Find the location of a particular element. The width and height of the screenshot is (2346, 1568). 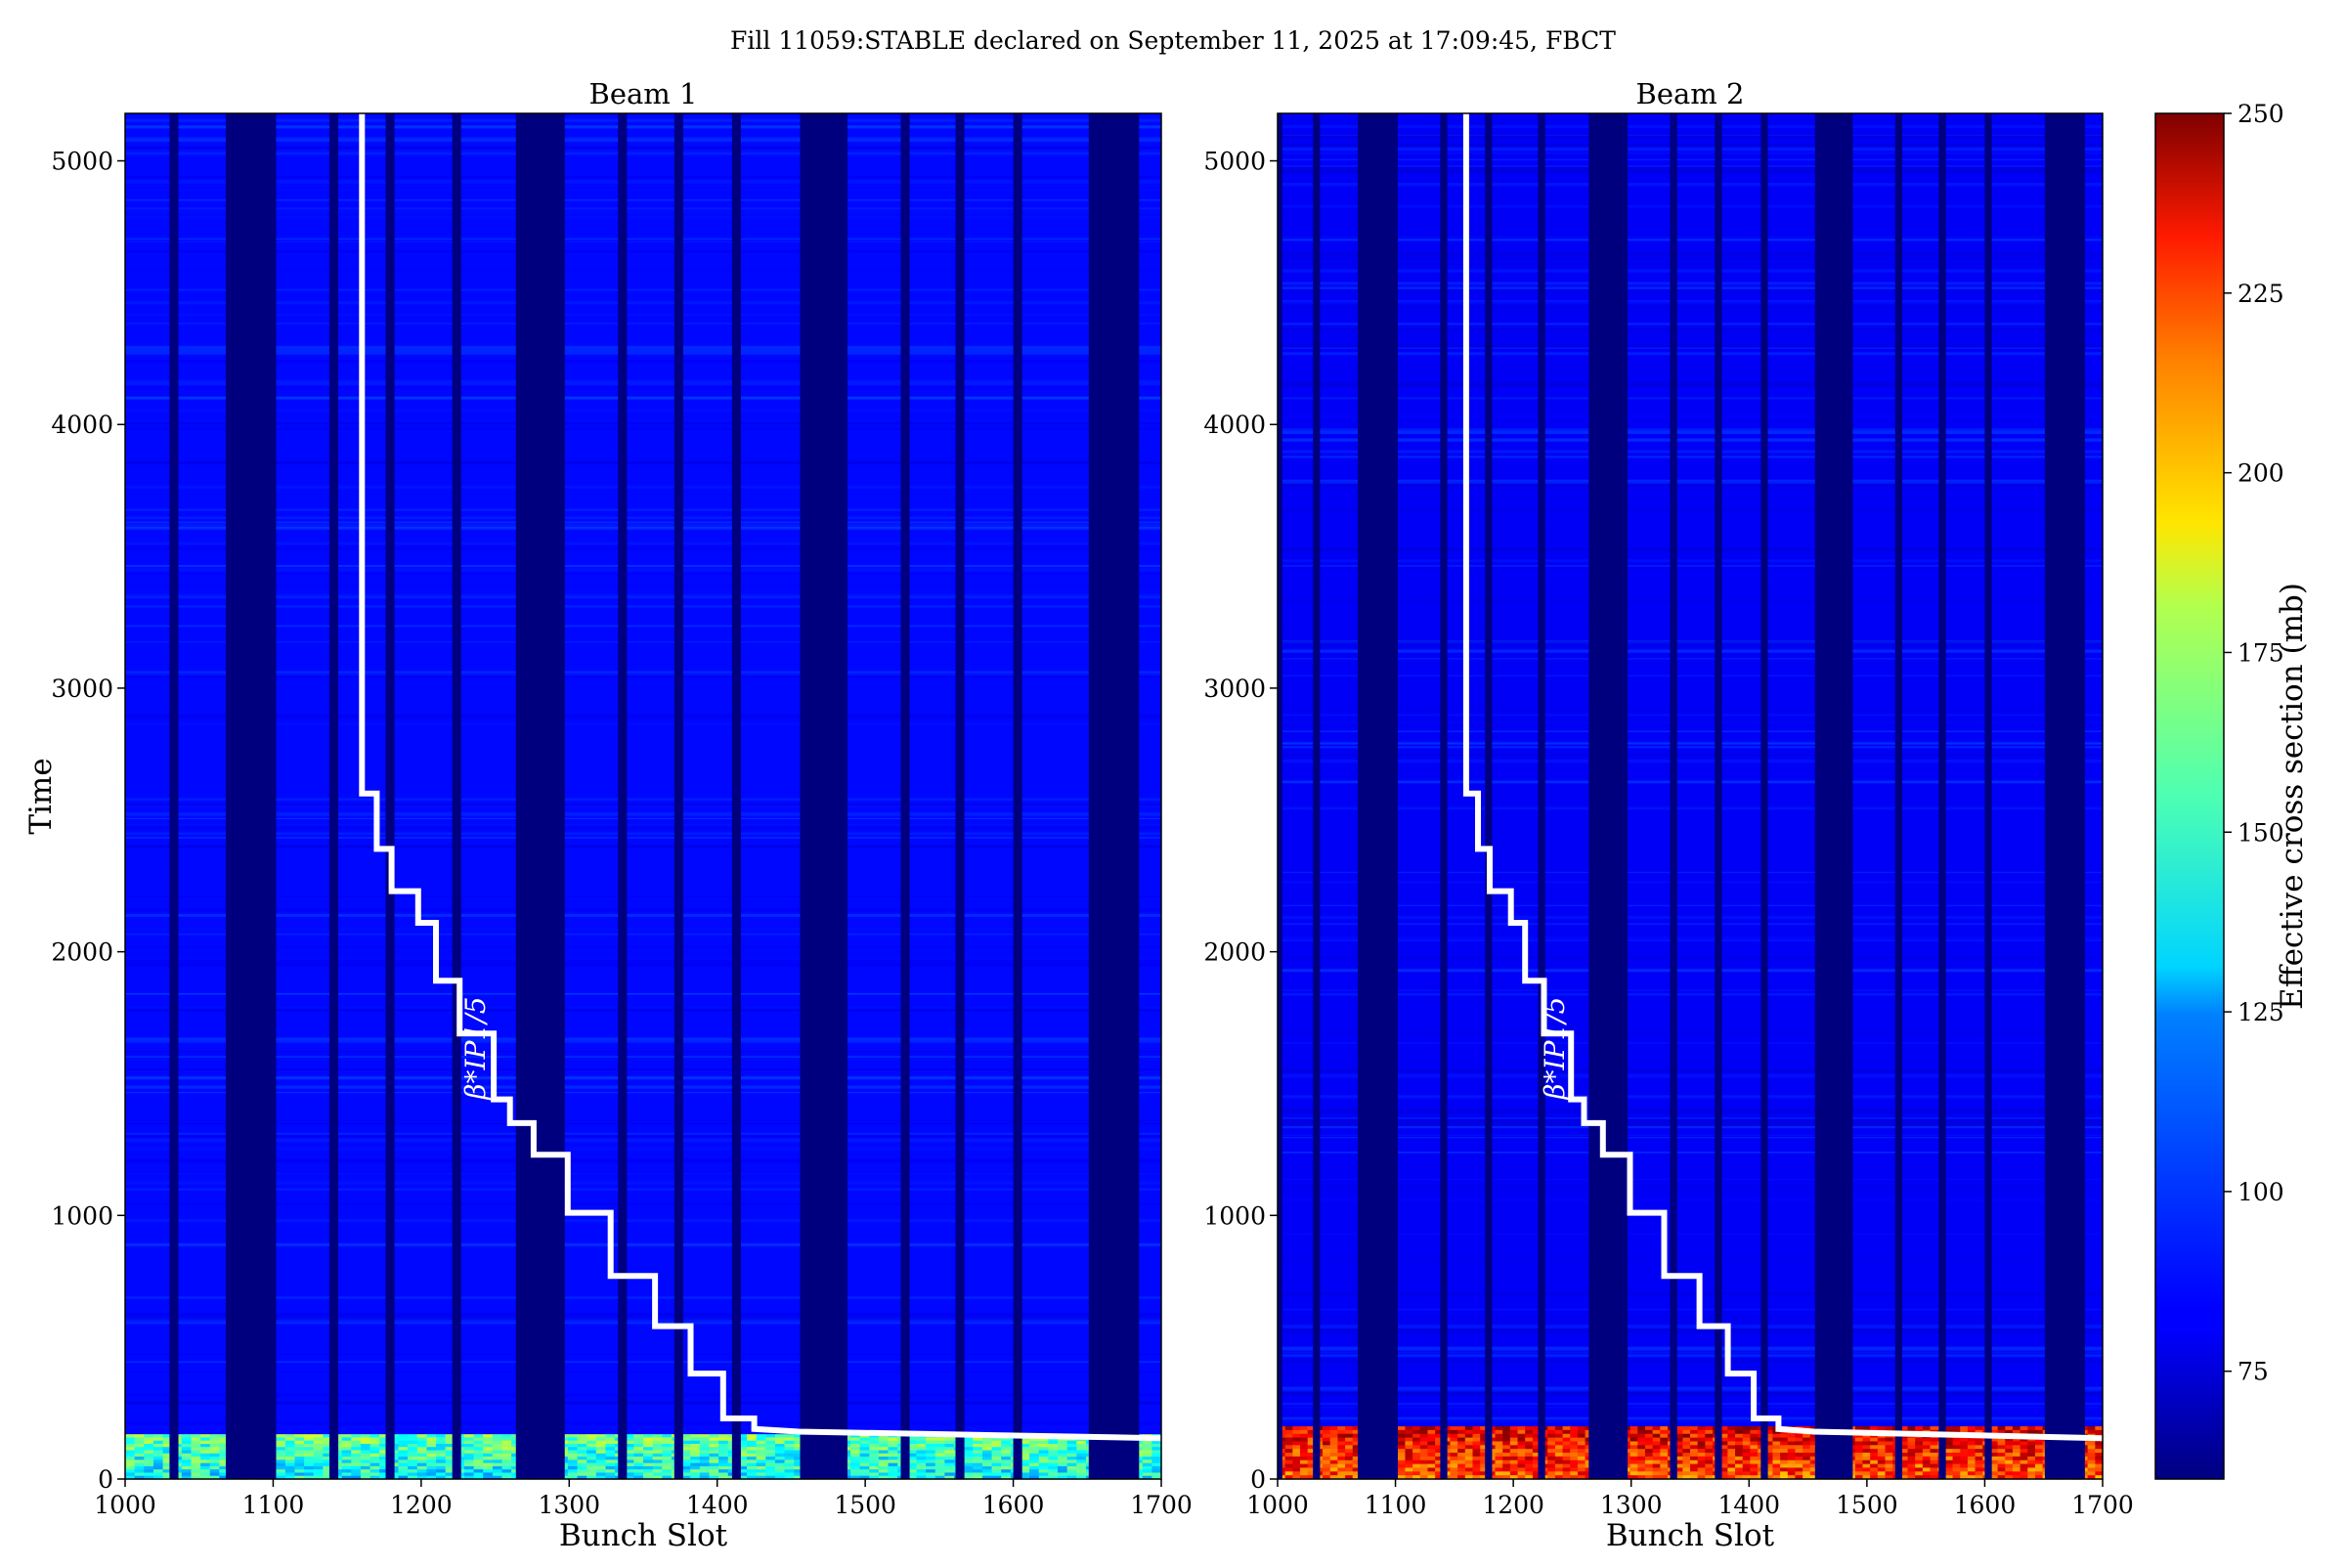

y-tick-label: 1000 is located at coordinates (1234, 1215).